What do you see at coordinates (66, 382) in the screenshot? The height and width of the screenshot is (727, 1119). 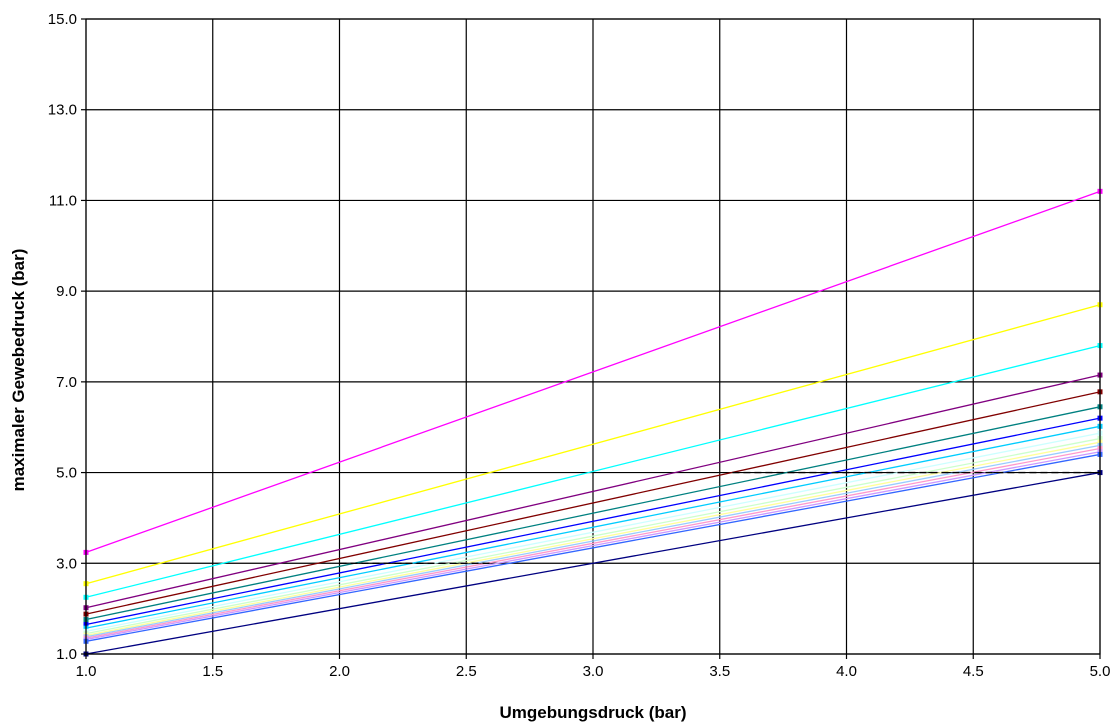 I see `y-tick-label: 7.0` at bounding box center [66, 382].